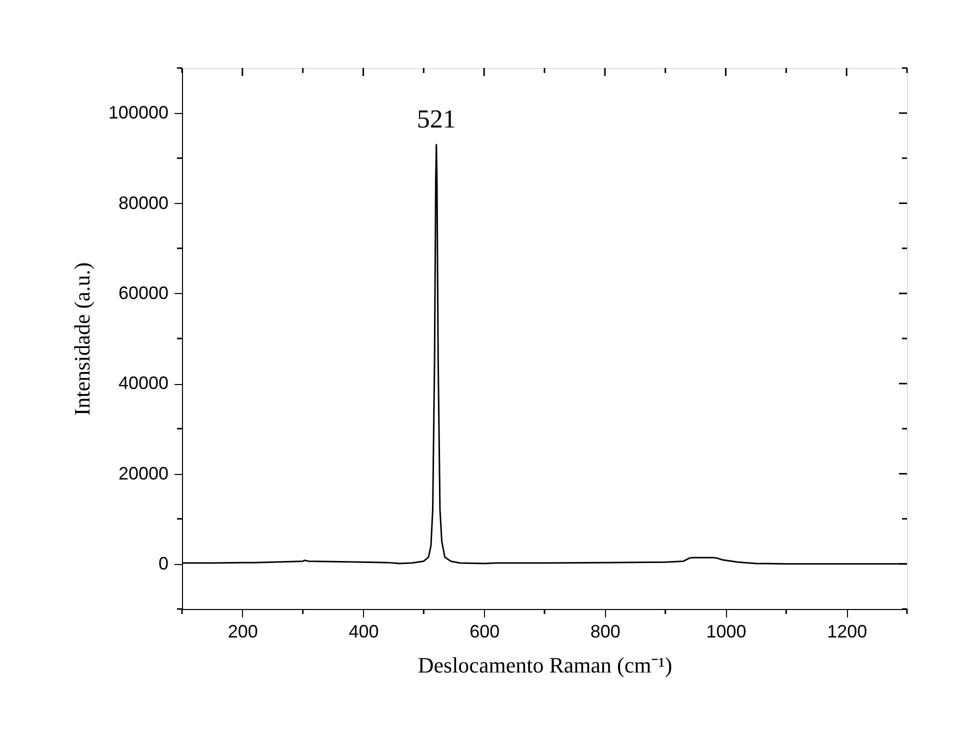  What do you see at coordinates (143, 473) in the screenshot?
I see `y-tick-label: 20000` at bounding box center [143, 473].